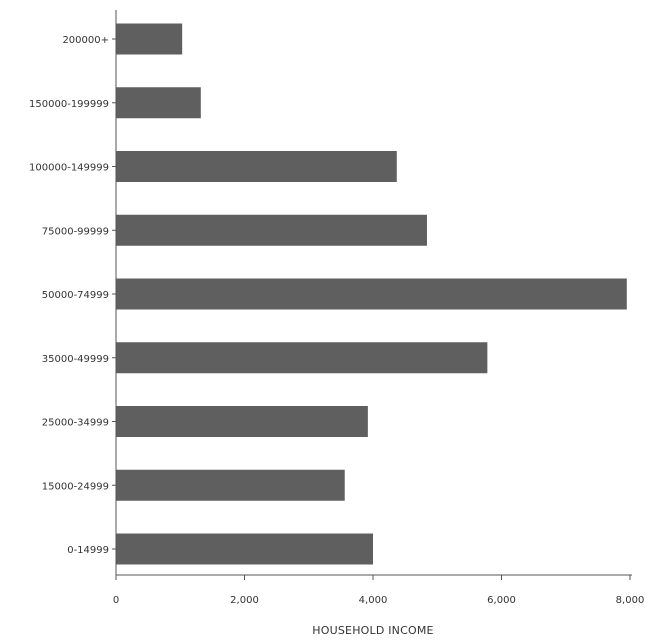 The height and width of the screenshot is (642, 645). What do you see at coordinates (244, 600) in the screenshot?
I see `x-tick-label: 2,000` at bounding box center [244, 600].